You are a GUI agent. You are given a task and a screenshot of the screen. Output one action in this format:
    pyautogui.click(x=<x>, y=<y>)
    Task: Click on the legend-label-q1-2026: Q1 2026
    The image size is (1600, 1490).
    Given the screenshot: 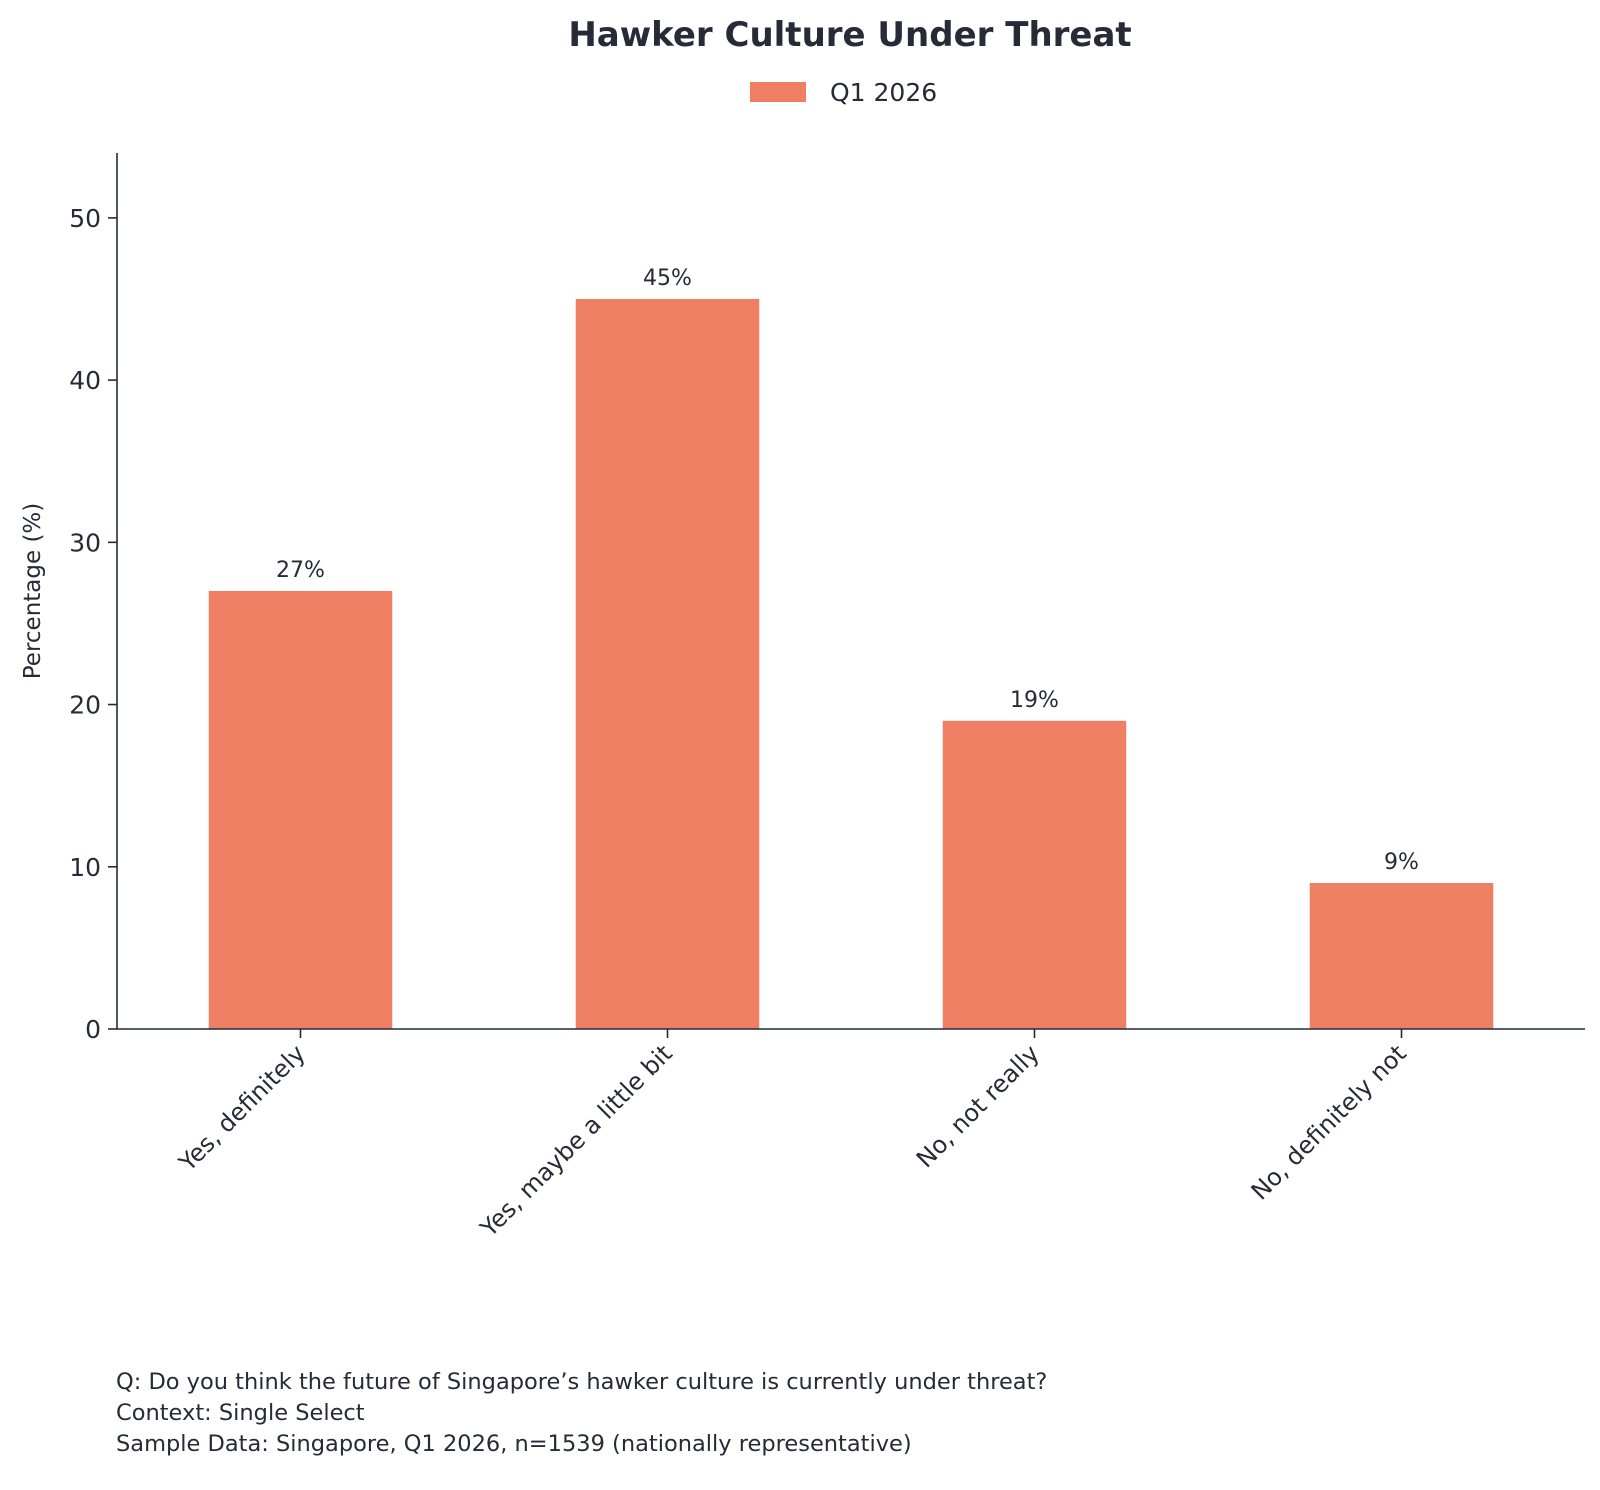 What is the action you would take?
    pyautogui.click(x=883, y=92)
    